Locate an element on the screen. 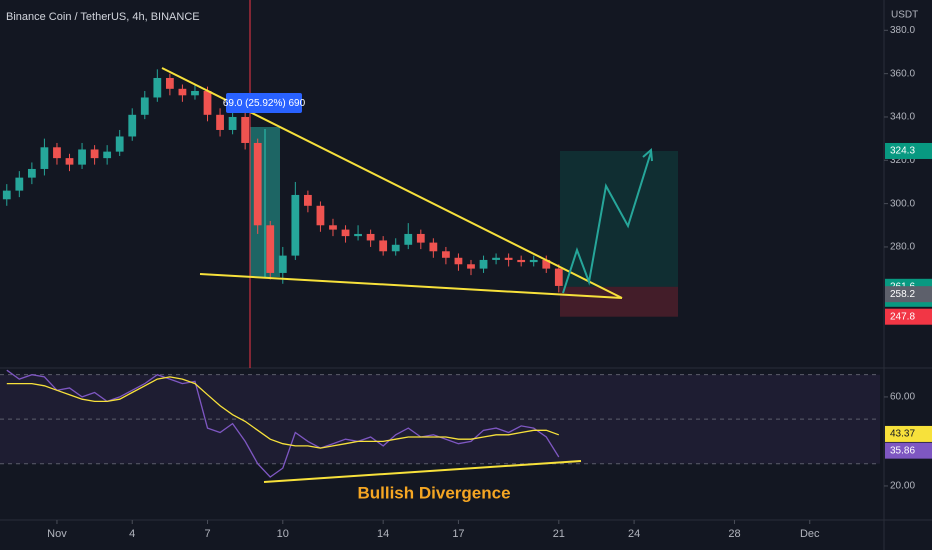 This screenshot has height=550, width=932. measure-tooltip is located at coordinates (264, 103).